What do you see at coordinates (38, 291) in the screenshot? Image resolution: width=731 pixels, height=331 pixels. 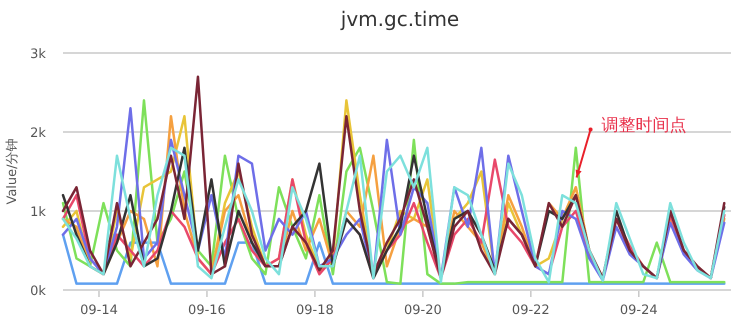 I see `ytick: 0k` at bounding box center [38, 291].